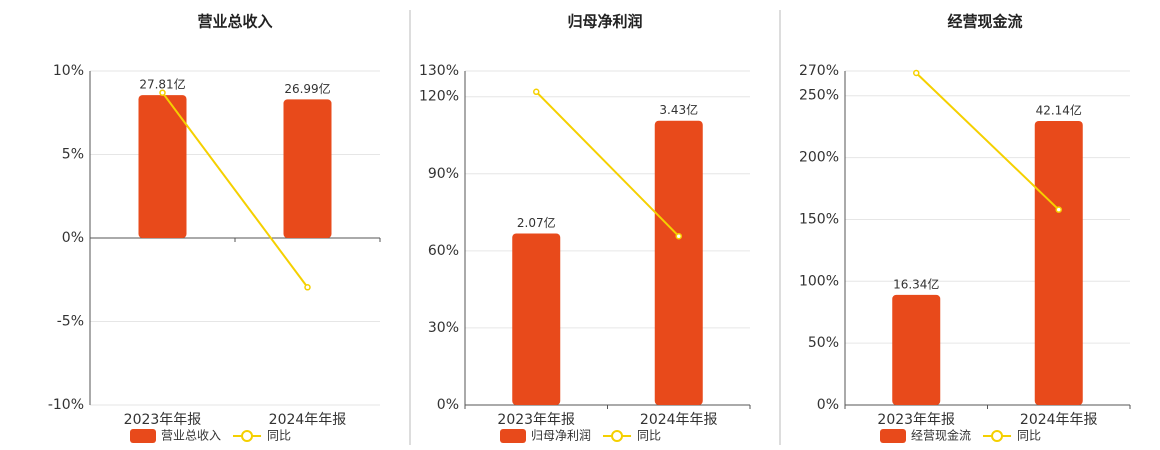 Image resolution: width=1160 pixels, height=450 pixels. What do you see at coordinates (916, 283) in the screenshot?
I see `value-label: 16.34亿` at bounding box center [916, 283].